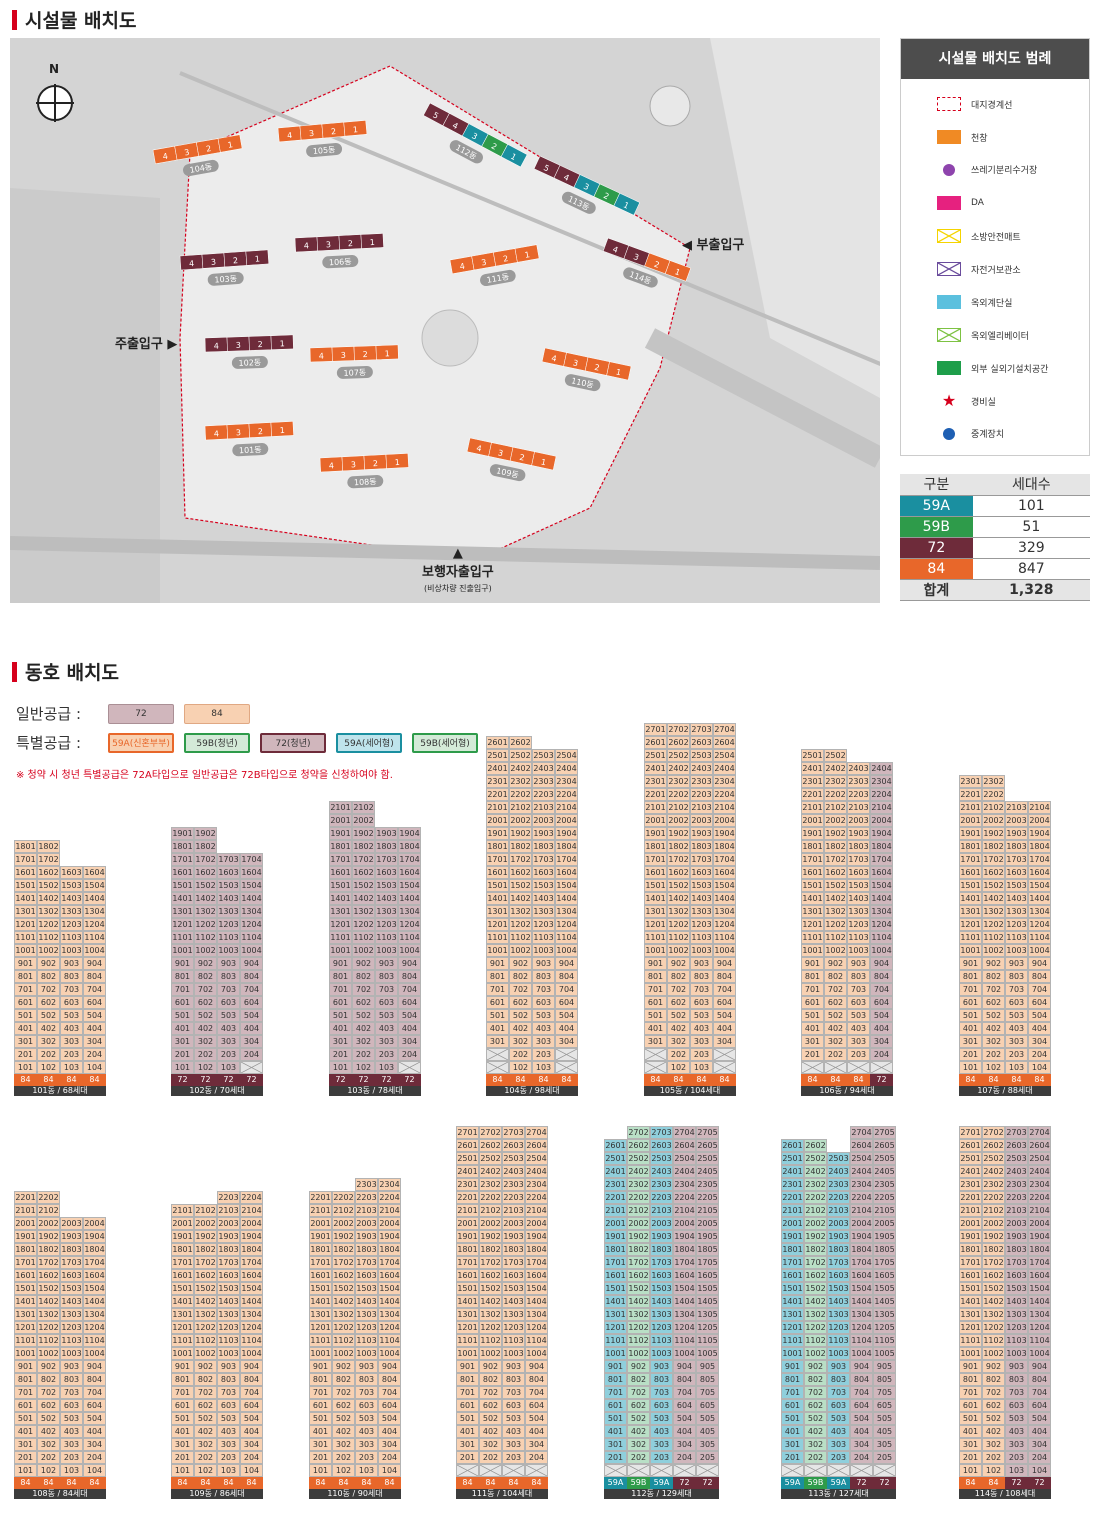 This screenshot has height=1520, width=1100. Describe the element at coordinates (815, 1249) in the screenshot. I see `unit-cell: 1802` at that location.